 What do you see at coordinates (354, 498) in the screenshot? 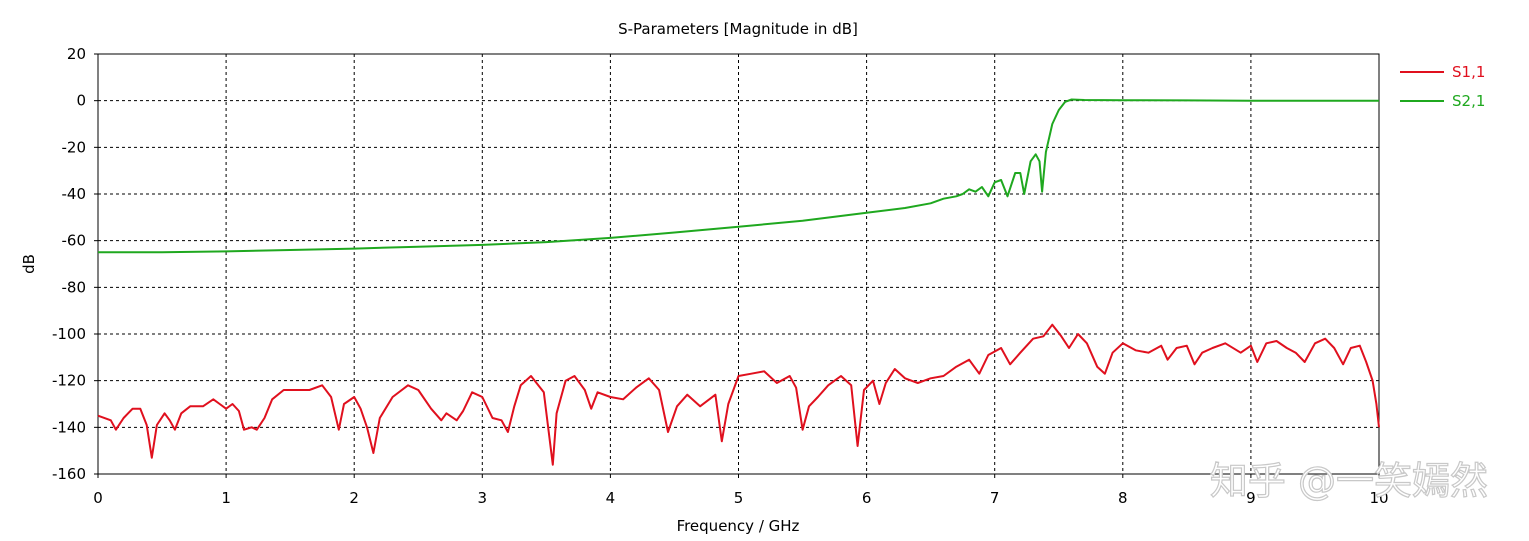
I see `x-tick-label: 2` at bounding box center [354, 498].